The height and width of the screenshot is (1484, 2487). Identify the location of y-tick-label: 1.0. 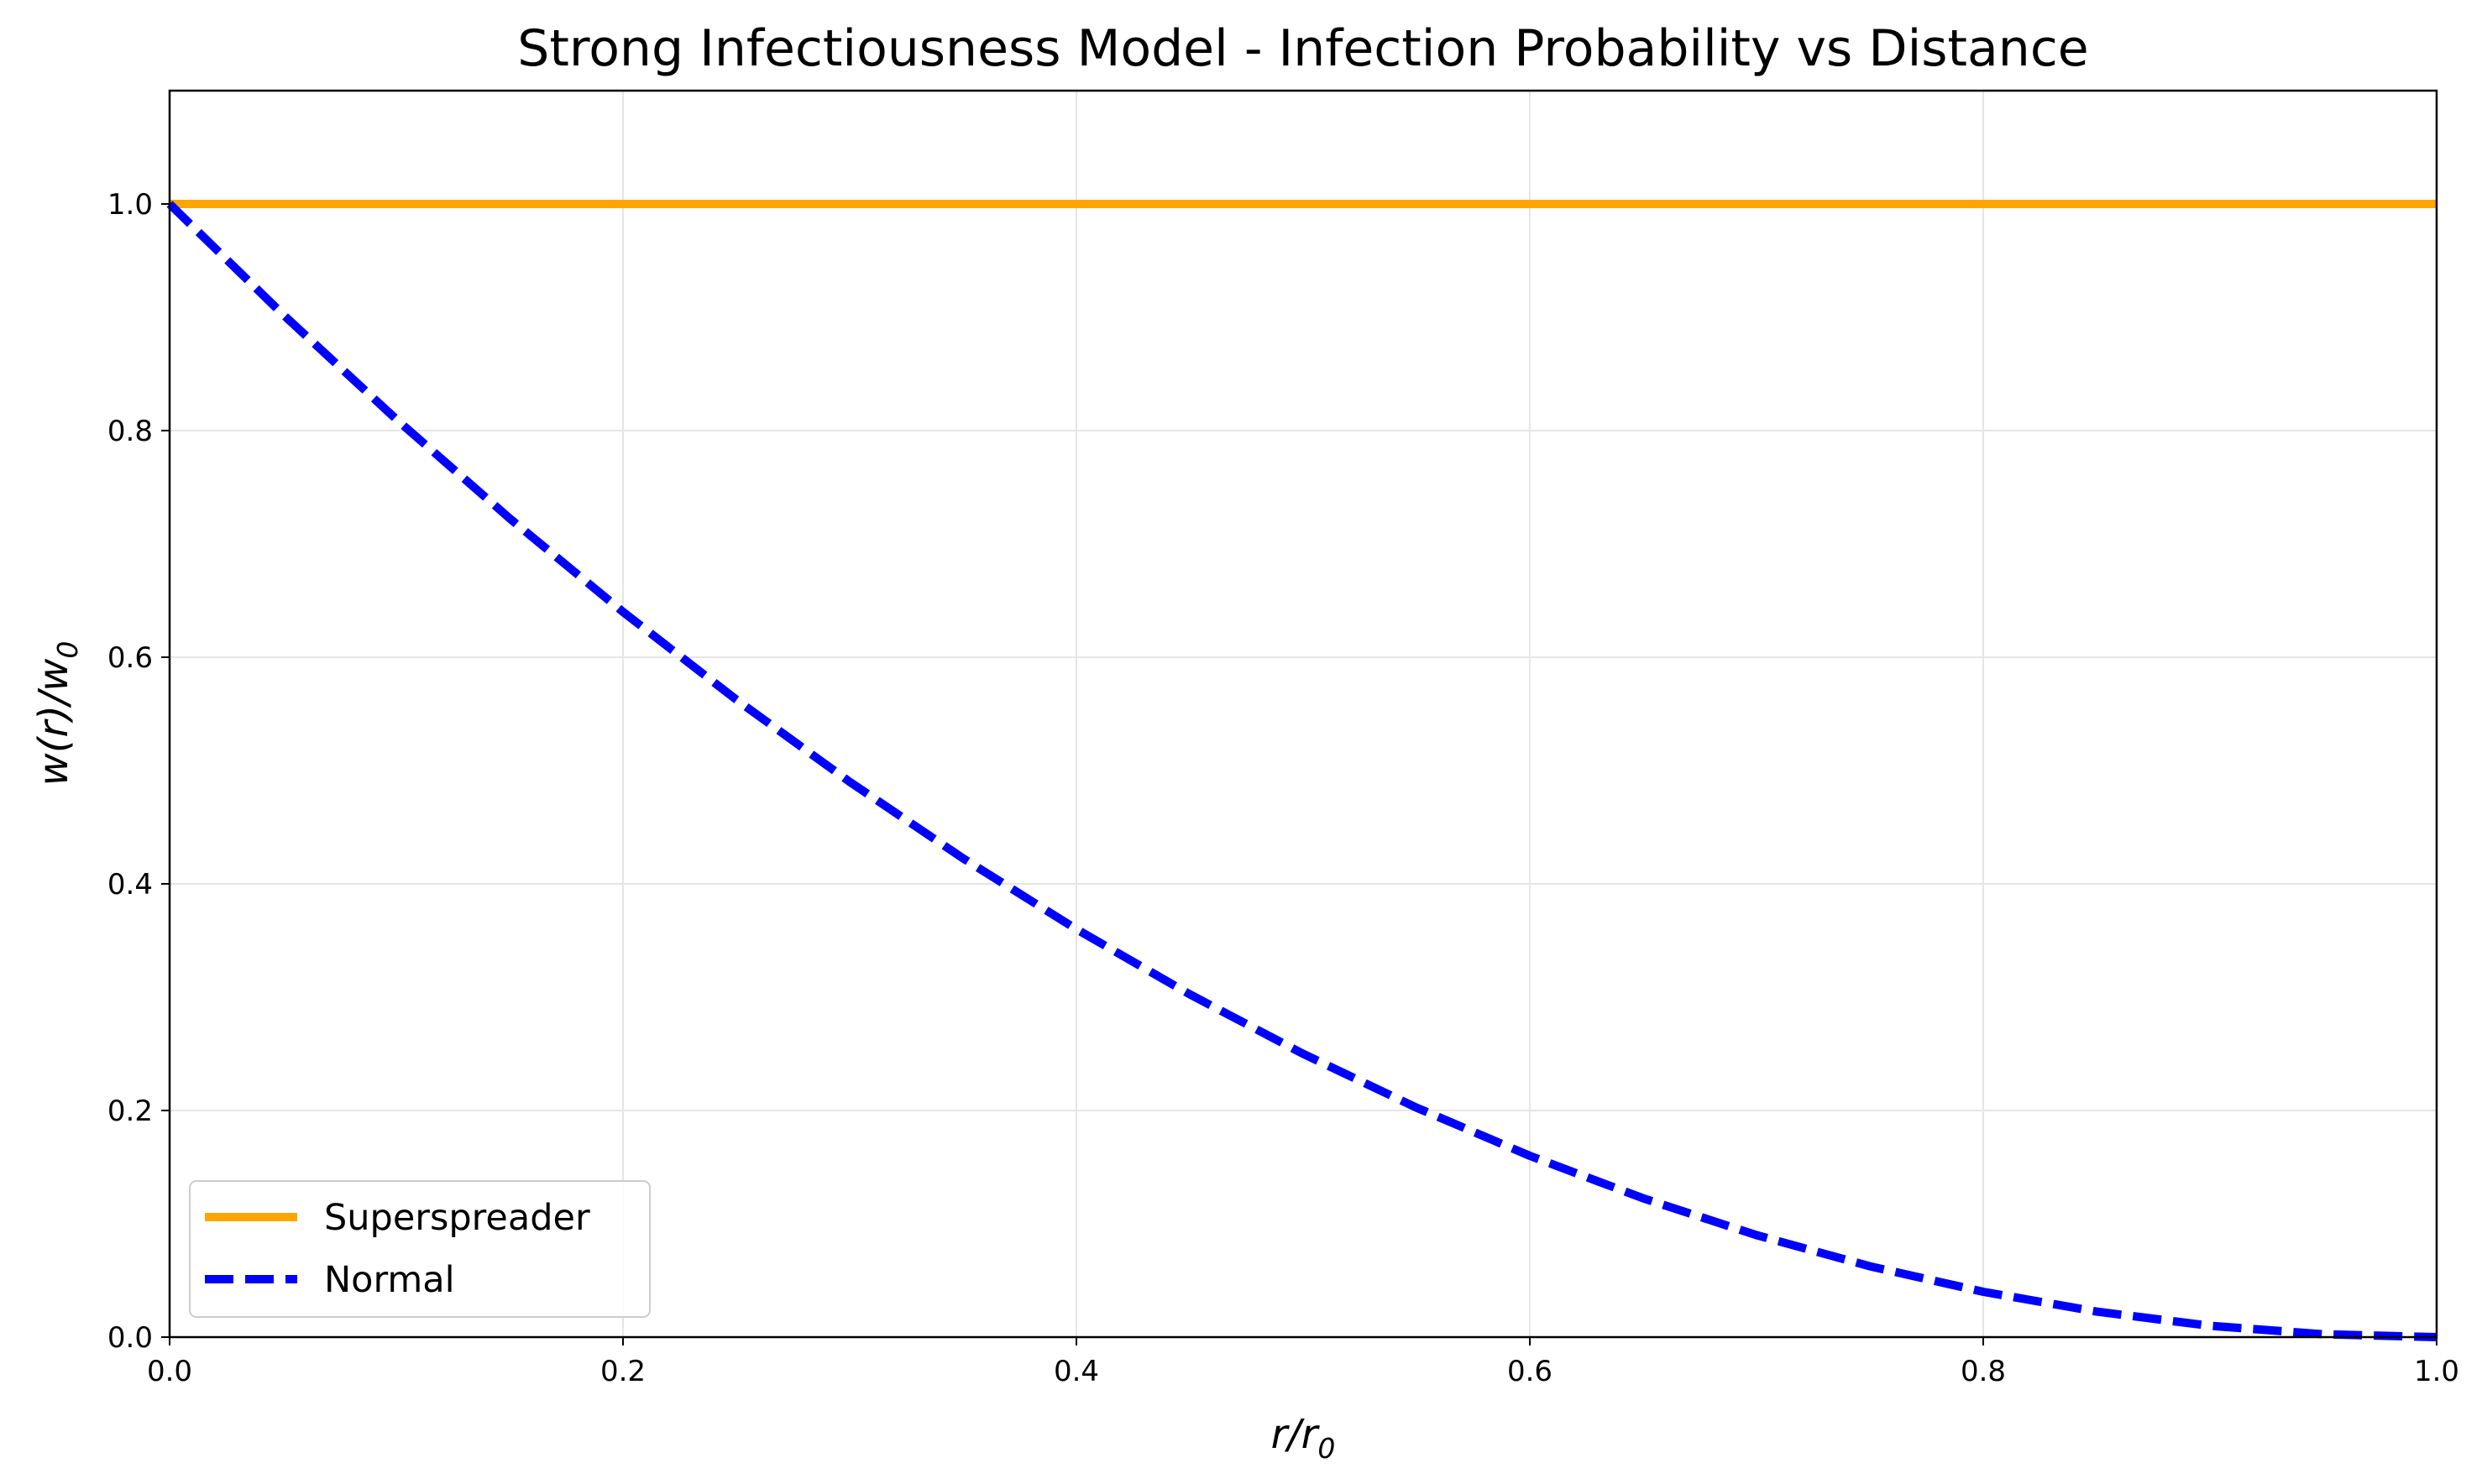
(130, 205).